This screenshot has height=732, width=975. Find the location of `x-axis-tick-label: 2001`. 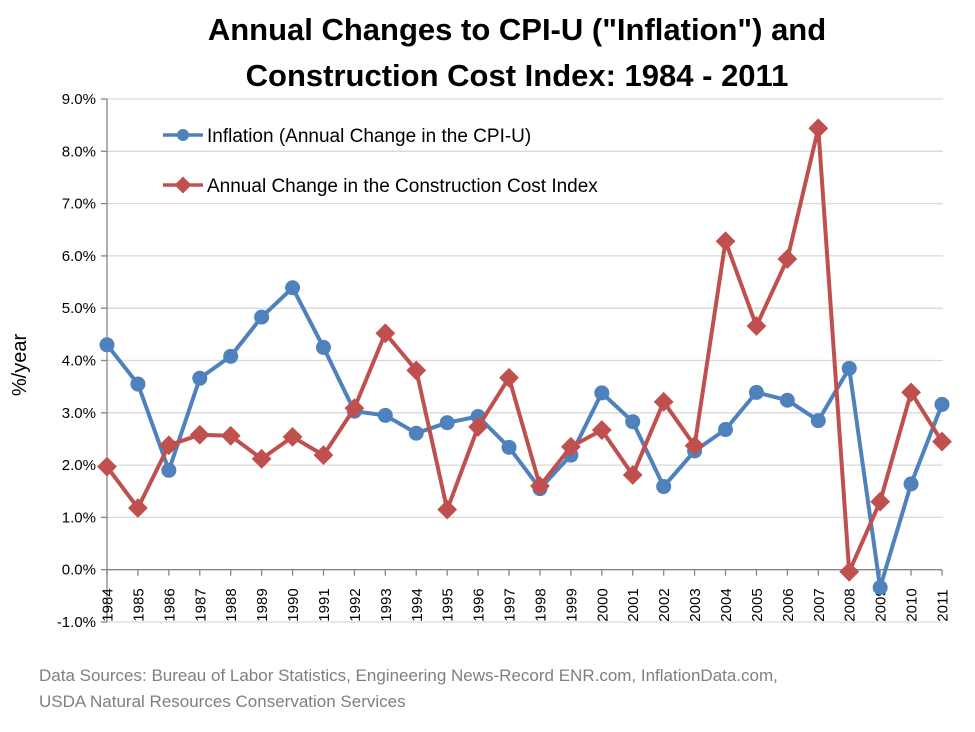

x-axis-tick-label: 2001 is located at coordinates (633, 604).